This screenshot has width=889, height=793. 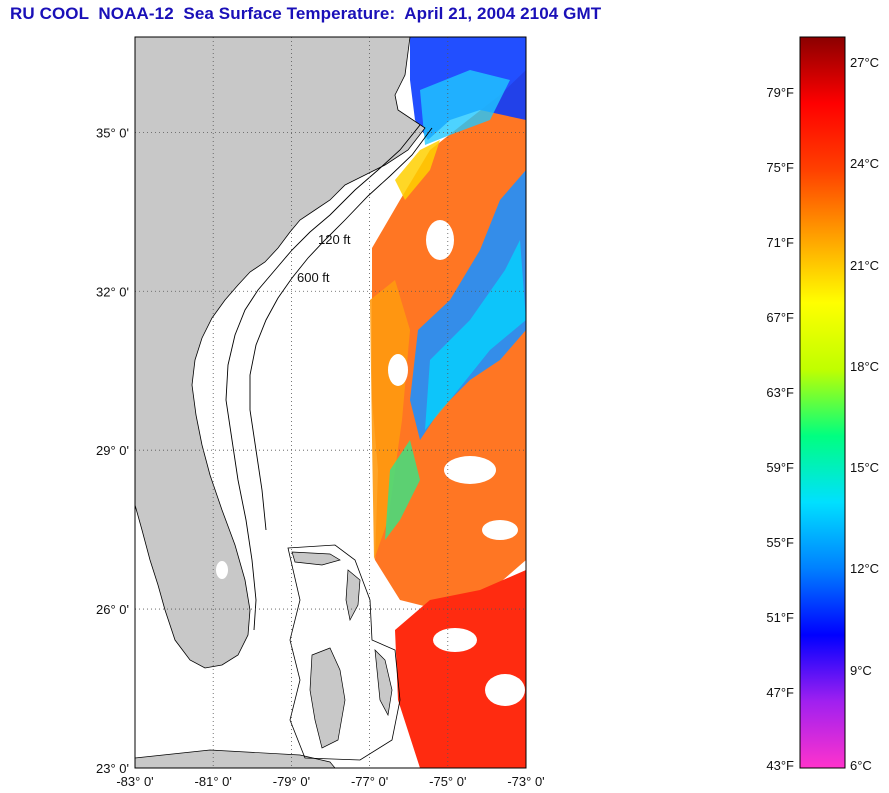 What do you see at coordinates (780, 318) in the screenshot?
I see `colorbar-fahrenheit-label: 67°F` at bounding box center [780, 318].